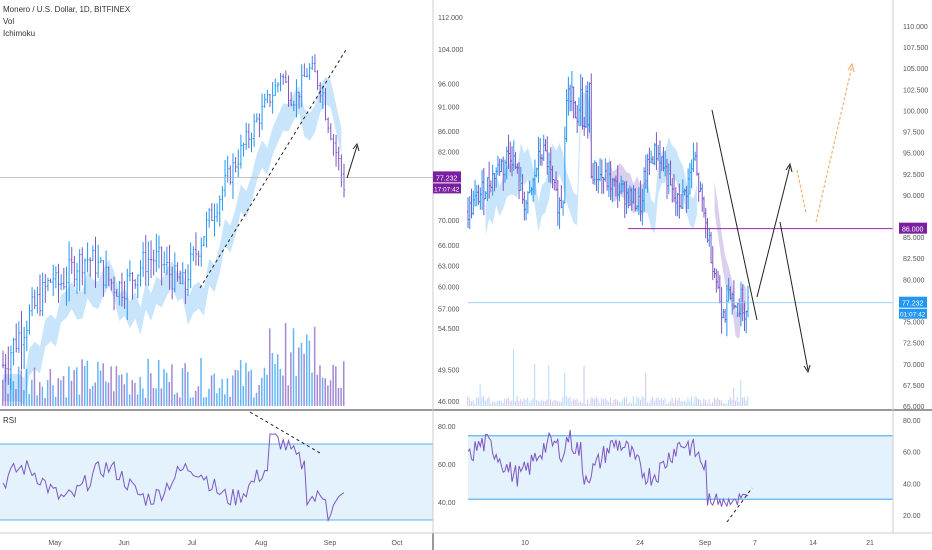  Describe the element at coordinates (914, 344) in the screenshot. I see `y-tick-right: 72.500` at that location.